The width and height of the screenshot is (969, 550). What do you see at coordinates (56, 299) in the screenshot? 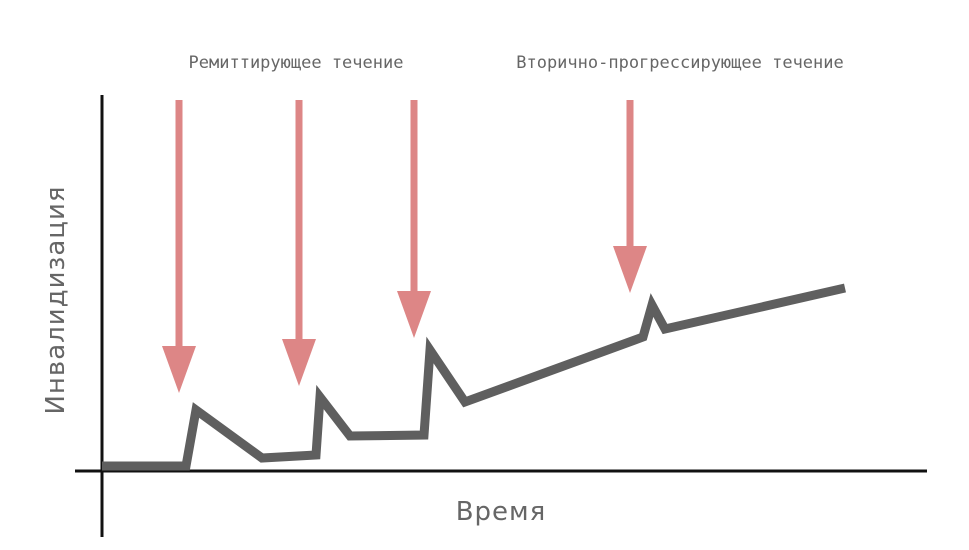
I see `y-axis-label: Инвалидизация` at bounding box center [56, 299].